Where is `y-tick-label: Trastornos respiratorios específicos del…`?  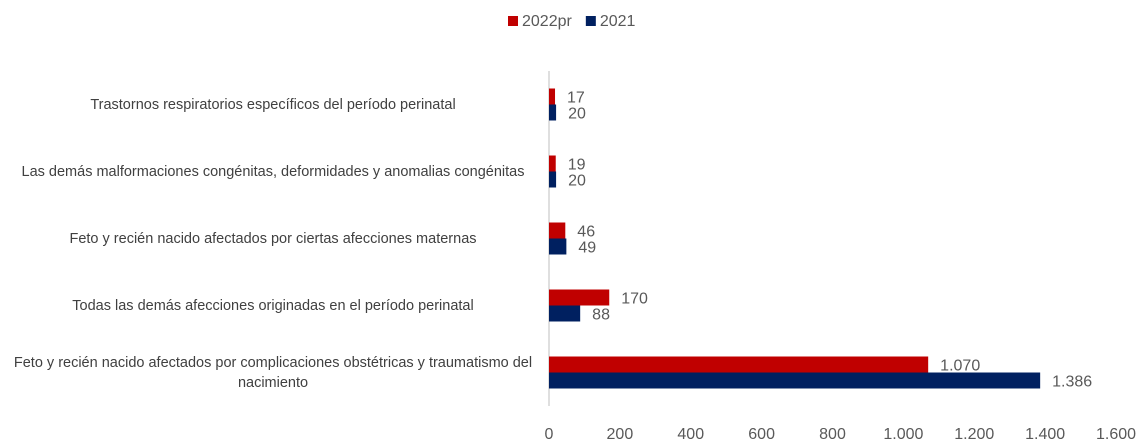
y-tick-label: Trastornos respiratorios específicos del… is located at coordinates (273, 104).